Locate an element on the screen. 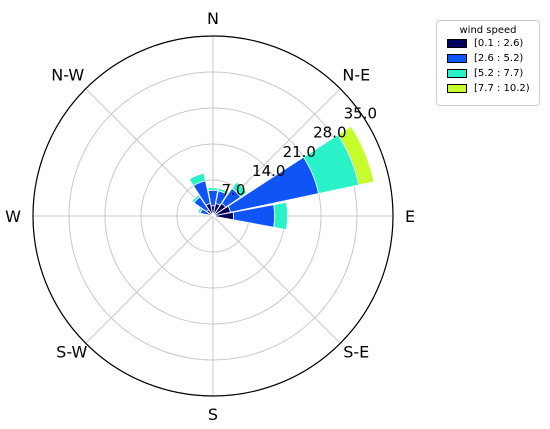  legend-item: [5.2 : 7.7) is located at coordinates (493, 73).